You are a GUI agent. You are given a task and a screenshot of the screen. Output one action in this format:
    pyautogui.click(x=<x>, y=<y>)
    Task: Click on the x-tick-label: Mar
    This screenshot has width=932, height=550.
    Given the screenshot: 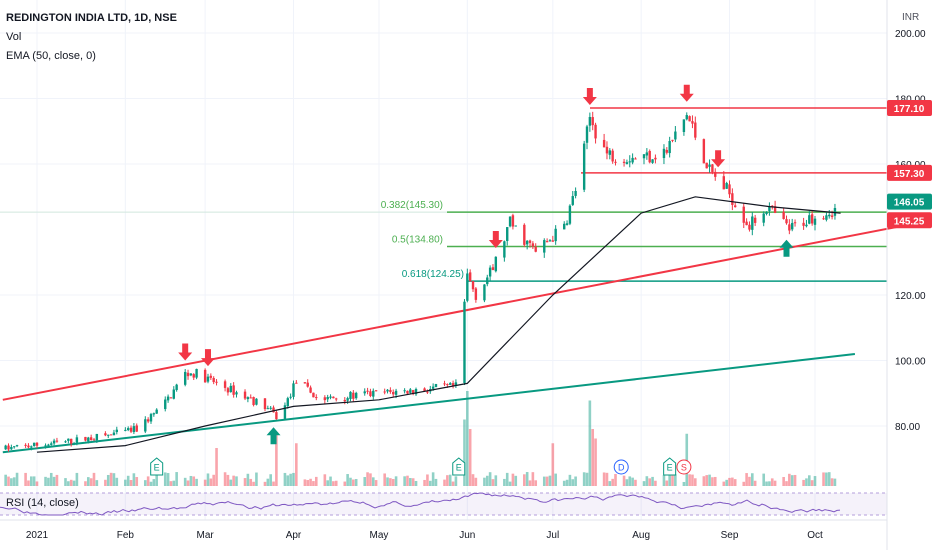 What is the action you would take?
    pyautogui.click(x=206, y=535)
    